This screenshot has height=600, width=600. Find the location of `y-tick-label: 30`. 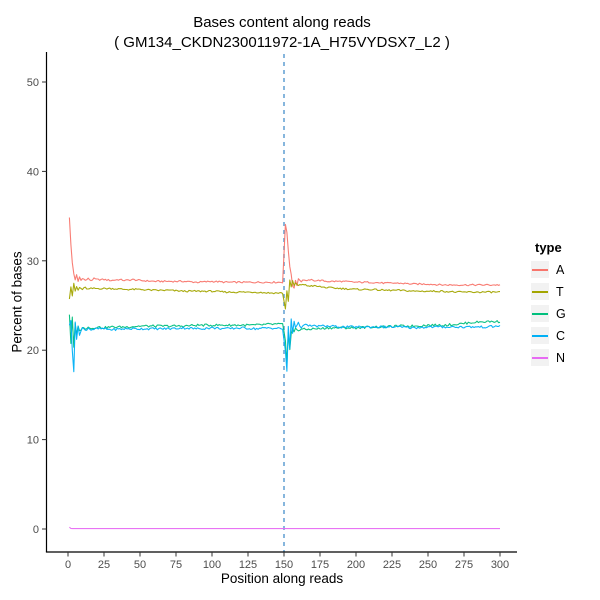

y-tick-label: 30 is located at coordinates (33, 262).